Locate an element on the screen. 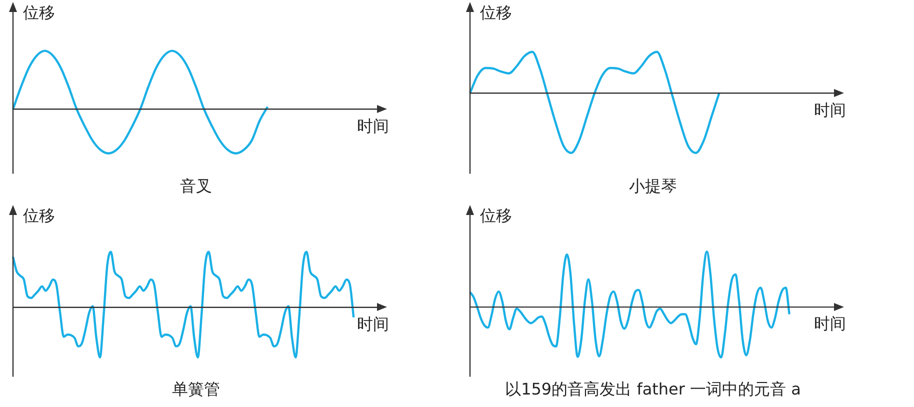  text: 以159的音高发出 father 一词中的元音 a is located at coordinates (653, 389).